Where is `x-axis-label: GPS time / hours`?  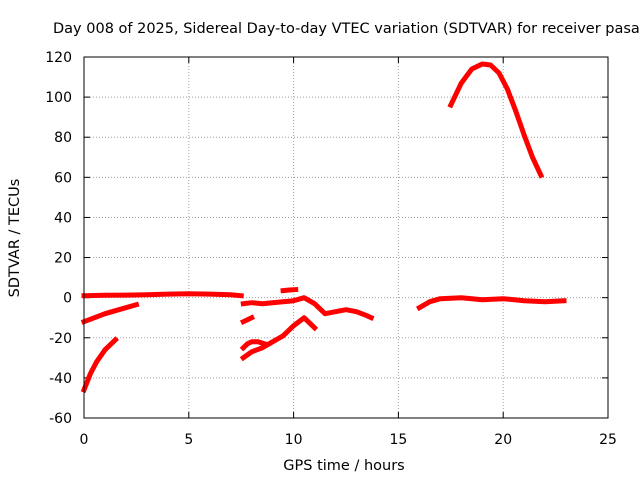
x-axis-label: GPS time / hours is located at coordinates (343, 466).